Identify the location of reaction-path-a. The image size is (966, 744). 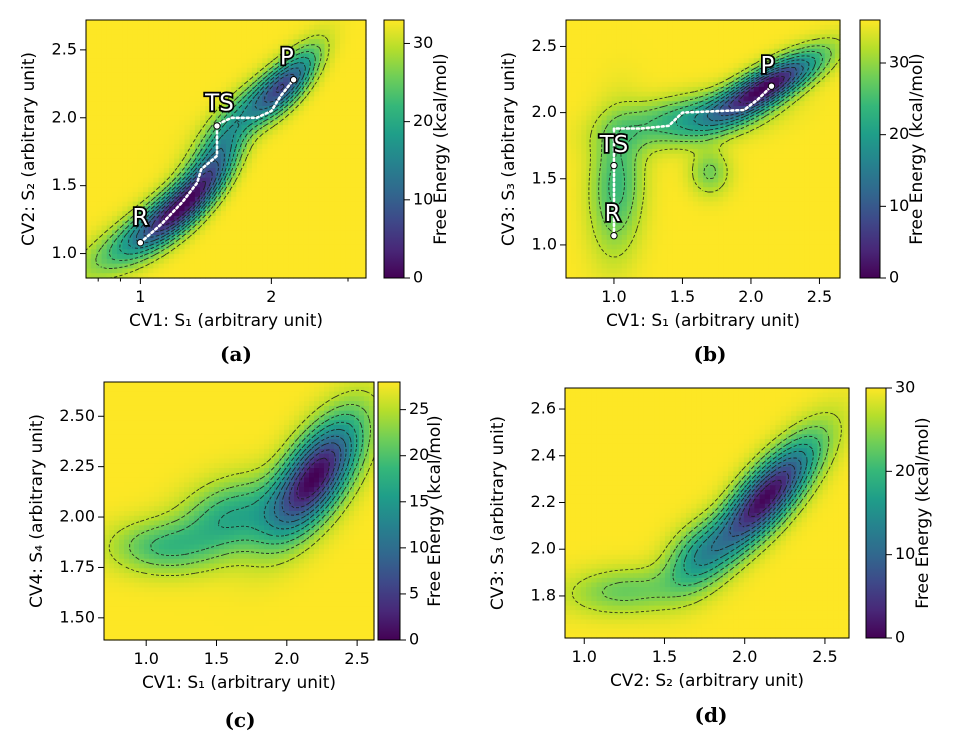
(217, 161).